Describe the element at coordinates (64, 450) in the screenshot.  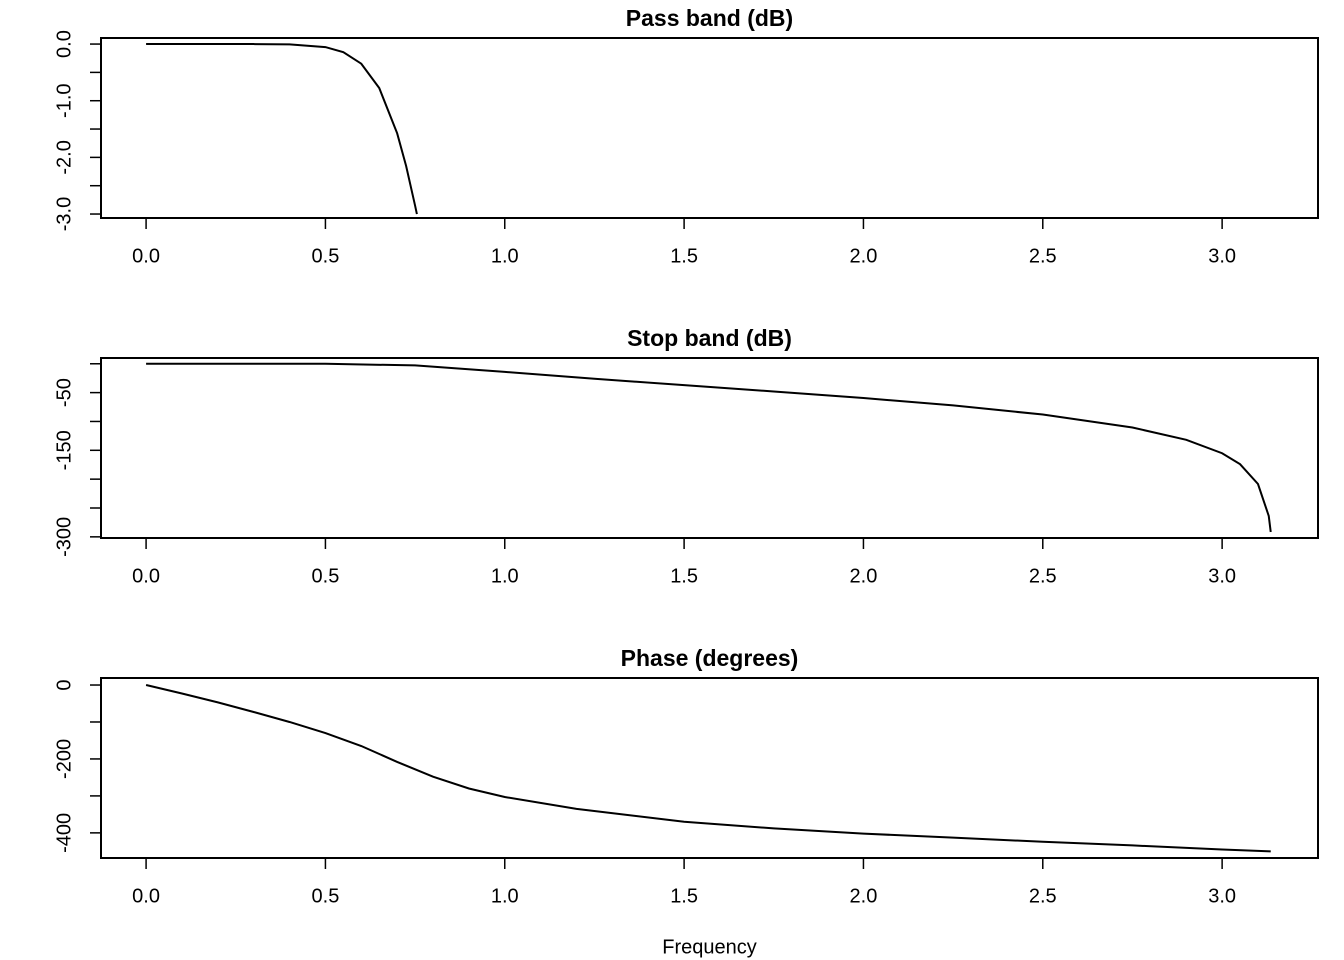
I see `y-tick-label: -150` at that location.